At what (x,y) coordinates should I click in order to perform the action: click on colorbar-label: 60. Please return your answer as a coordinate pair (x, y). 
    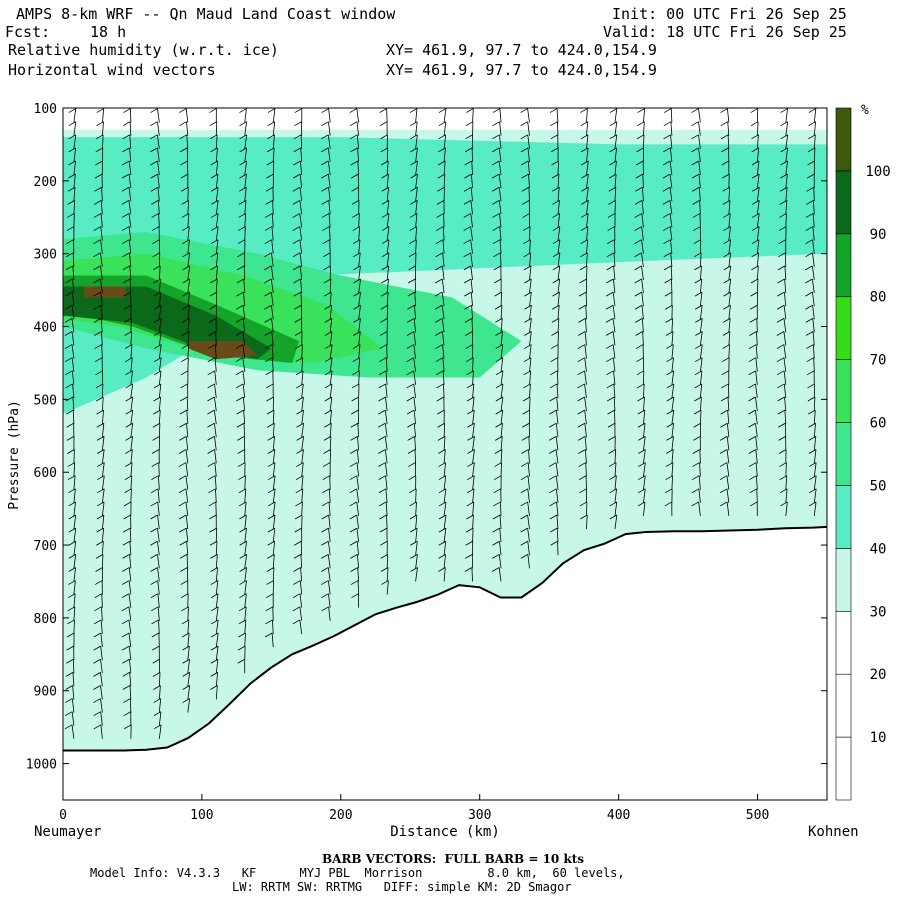
    Looking at the image, I should click on (878, 424).